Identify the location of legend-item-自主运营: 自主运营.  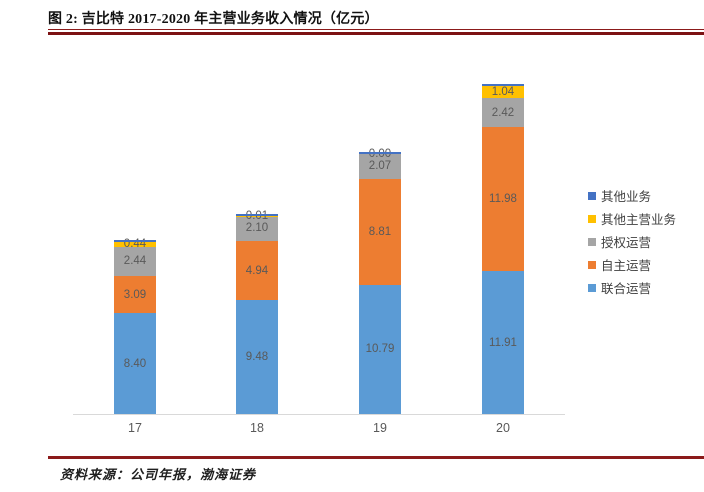
(632, 264).